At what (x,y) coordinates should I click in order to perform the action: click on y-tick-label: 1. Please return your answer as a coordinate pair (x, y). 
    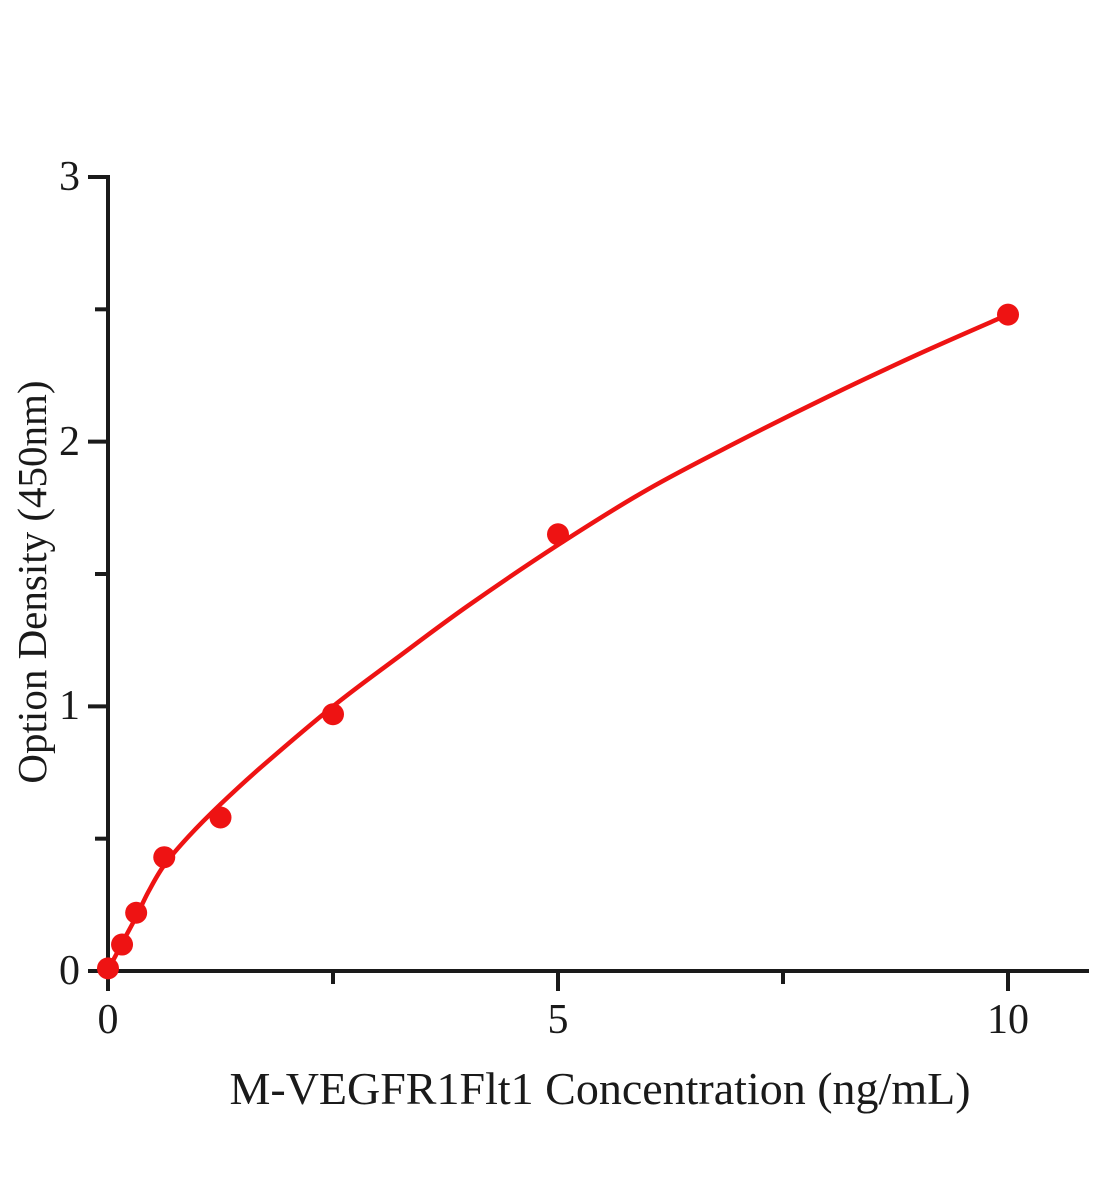
    Looking at the image, I should click on (69, 706).